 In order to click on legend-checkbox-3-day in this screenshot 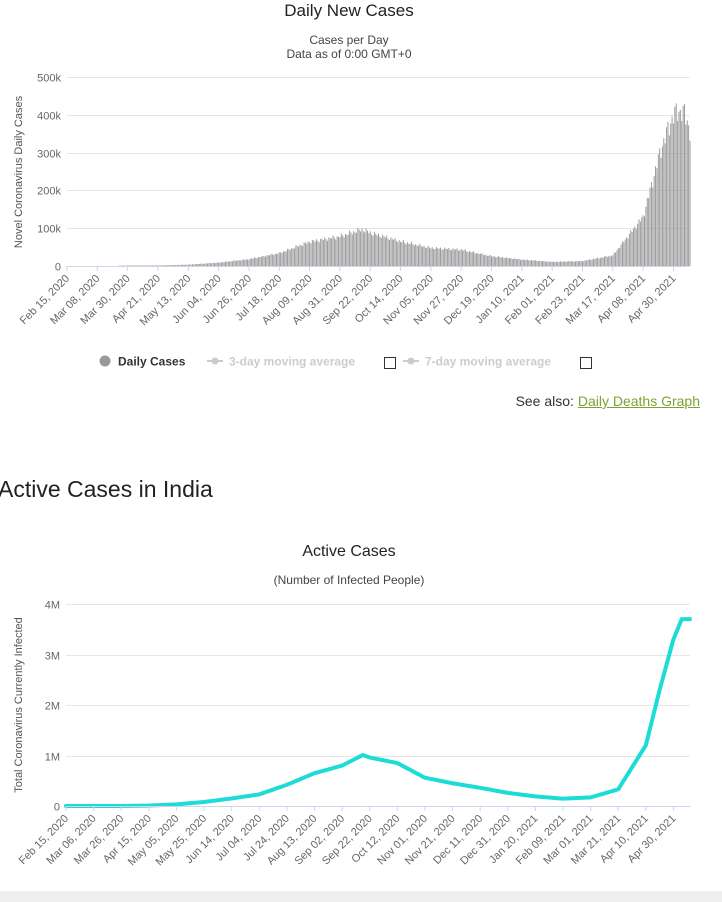, I will do `click(390, 363)`.